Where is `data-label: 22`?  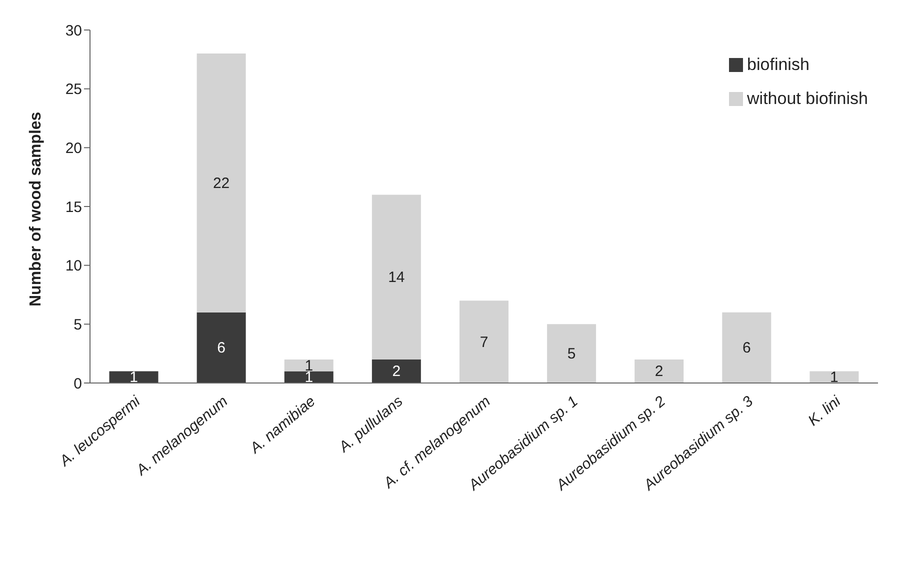
data-label: 22 is located at coordinates (221, 183).